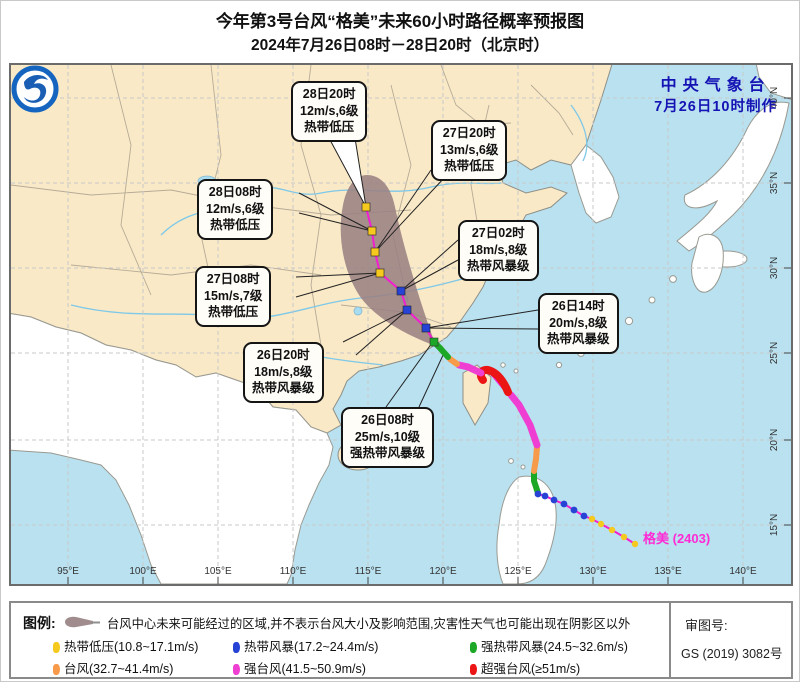 This screenshot has width=800, height=682. Describe the element at coordinates (329, 111) in the screenshot. I see `forecast-label-28d20h: 28日20时 12m/s,6级 热带低压` at that location.